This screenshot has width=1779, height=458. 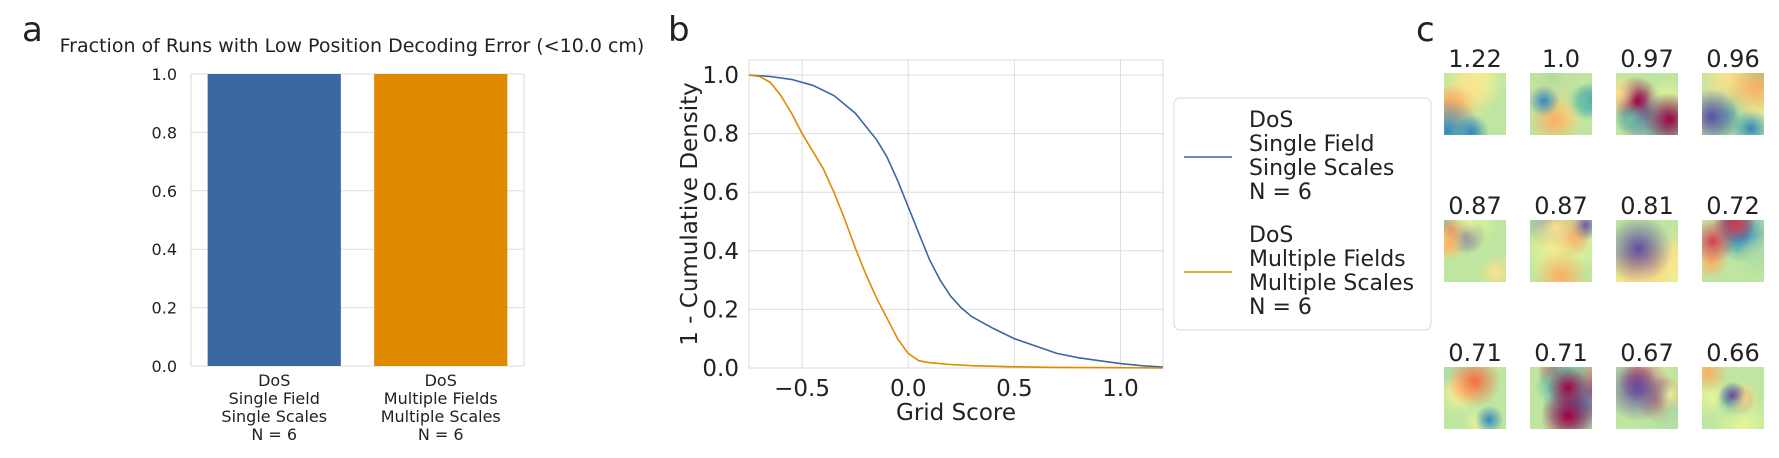 What do you see at coordinates (1732, 59) in the screenshot?
I see `ratemap-score: 0.96` at bounding box center [1732, 59].